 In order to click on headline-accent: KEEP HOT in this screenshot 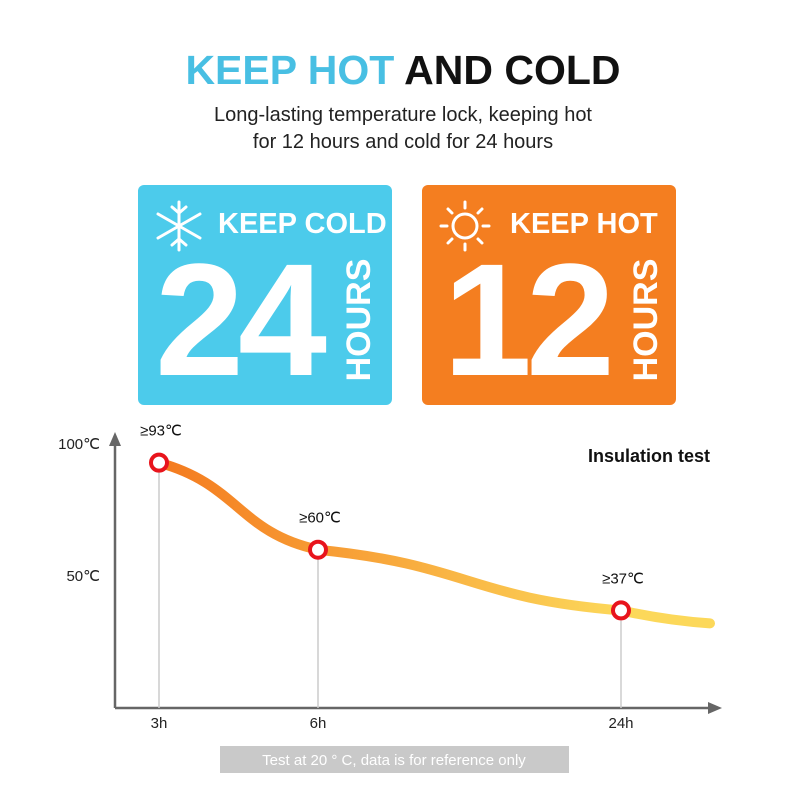, I will do `click(289, 70)`.